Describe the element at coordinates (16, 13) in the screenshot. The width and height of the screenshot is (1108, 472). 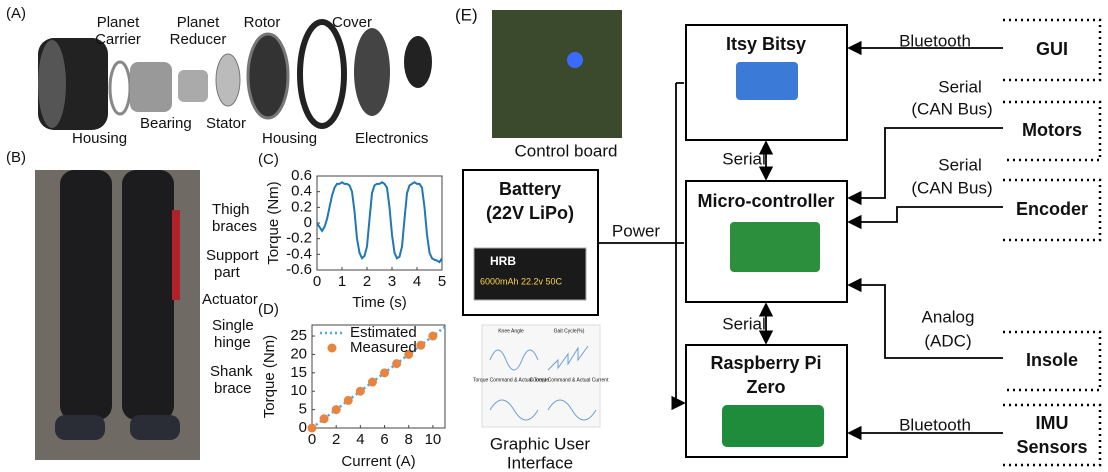
I see `panel-label: (A)` at that location.